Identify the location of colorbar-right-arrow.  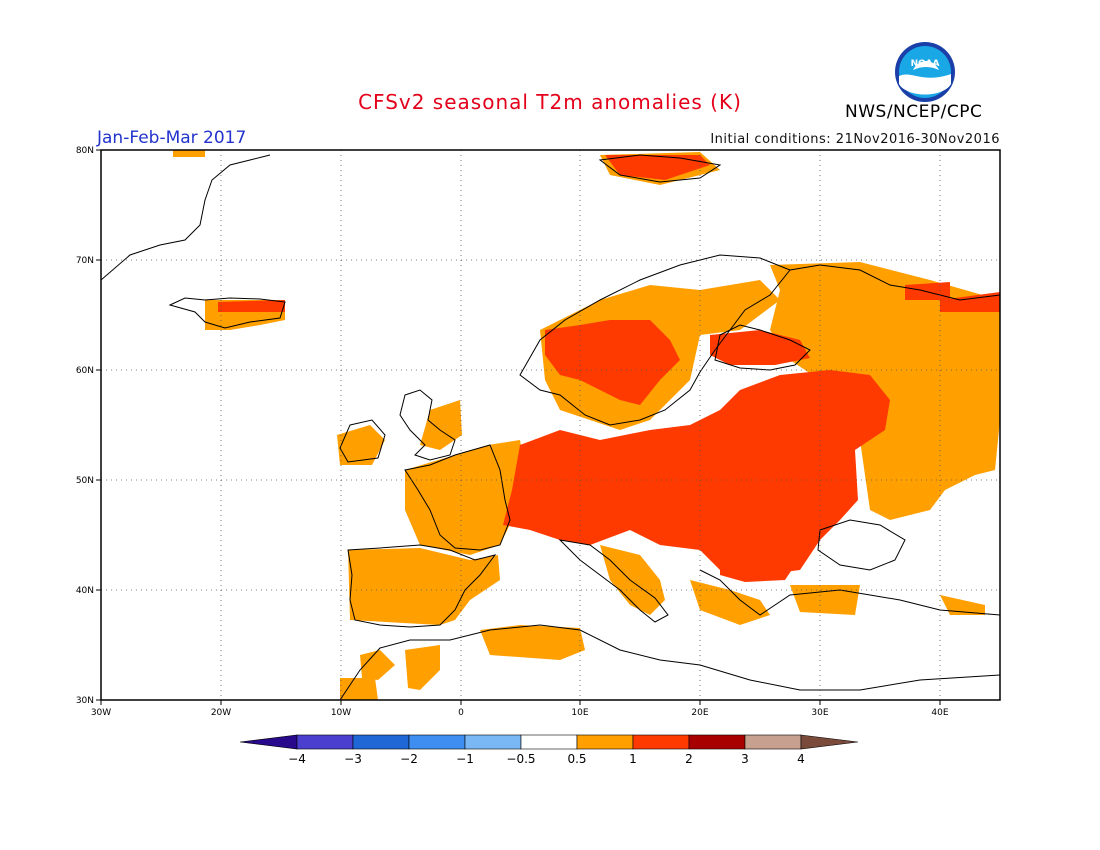
(829, 742).